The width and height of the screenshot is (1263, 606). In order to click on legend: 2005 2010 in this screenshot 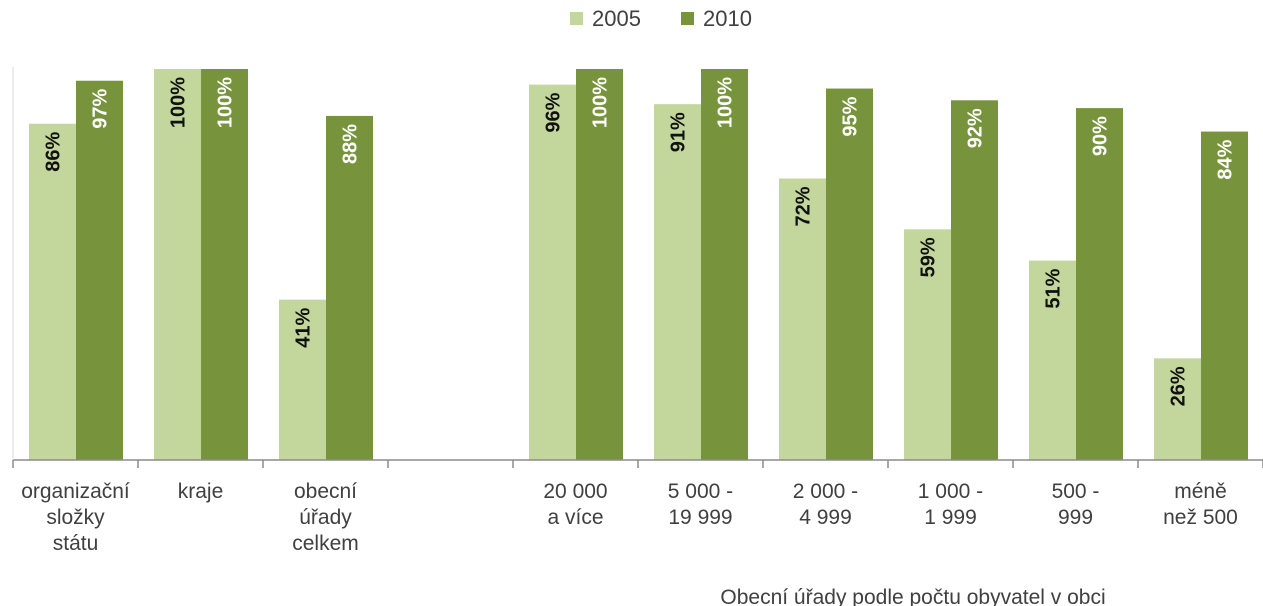, I will do `click(661, 18)`.